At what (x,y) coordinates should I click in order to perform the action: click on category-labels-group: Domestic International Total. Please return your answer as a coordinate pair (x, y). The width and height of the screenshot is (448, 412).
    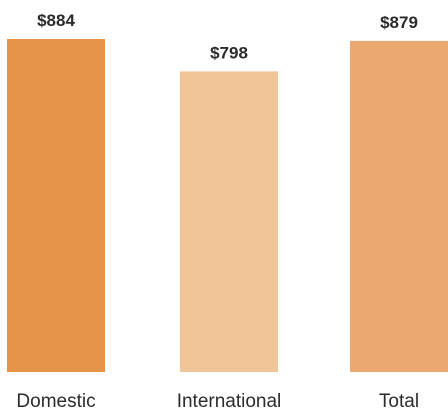
    Looking at the image, I should click on (217, 401).